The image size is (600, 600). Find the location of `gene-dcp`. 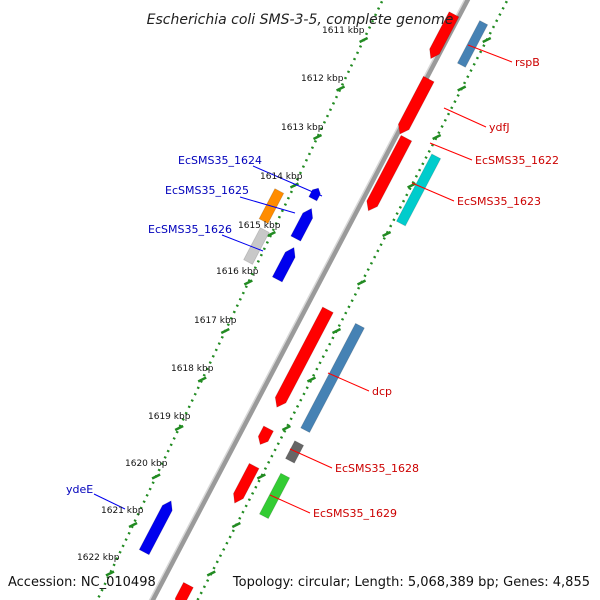

gene-dcp is located at coordinates (304, 357).